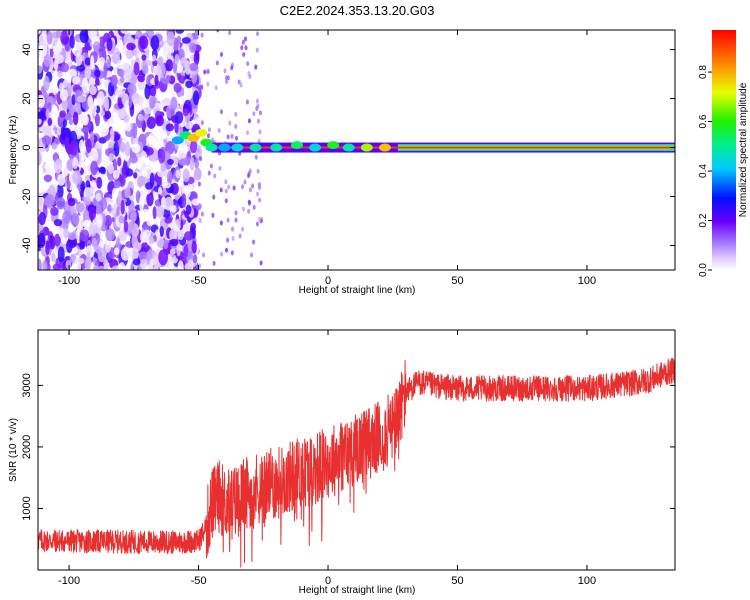 The width and height of the screenshot is (750, 600). What do you see at coordinates (27, 508) in the screenshot?
I see `y-tick-label: 1000` at bounding box center [27, 508].